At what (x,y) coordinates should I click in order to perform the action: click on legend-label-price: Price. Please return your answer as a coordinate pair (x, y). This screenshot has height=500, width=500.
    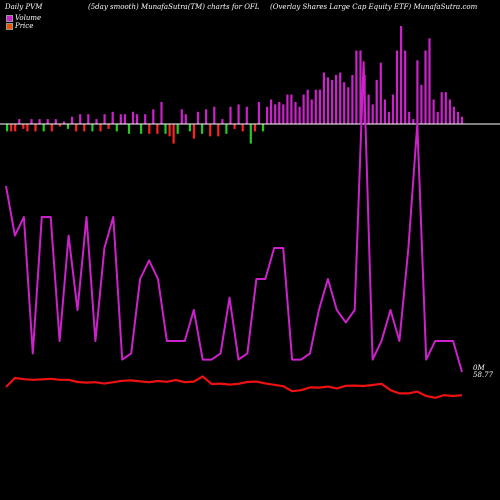
    Looking at the image, I should click on (24, 26).